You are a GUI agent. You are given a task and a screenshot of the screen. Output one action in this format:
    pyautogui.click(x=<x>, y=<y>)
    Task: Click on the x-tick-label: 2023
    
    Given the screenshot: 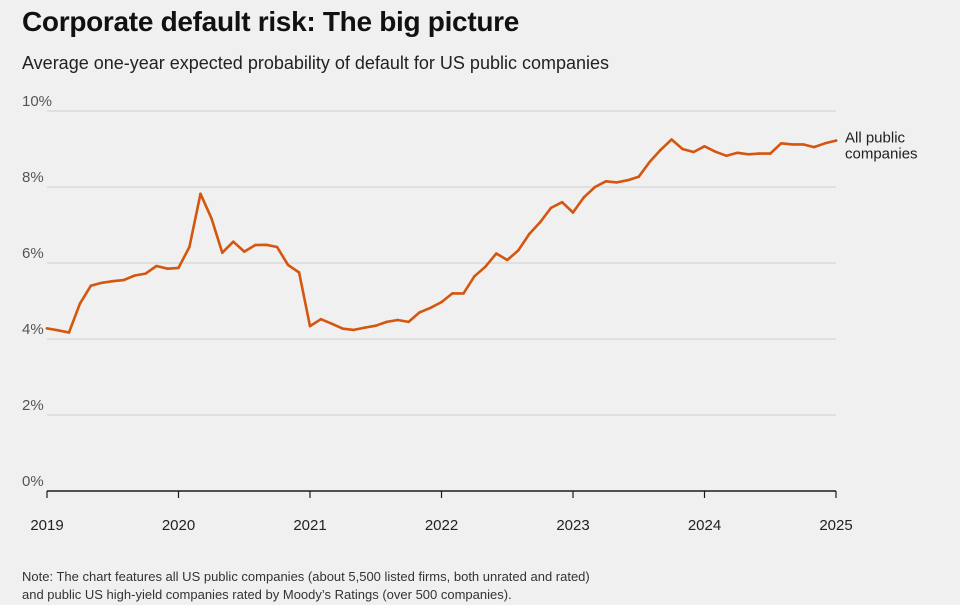 What is the action you would take?
    pyautogui.click(x=572, y=525)
    